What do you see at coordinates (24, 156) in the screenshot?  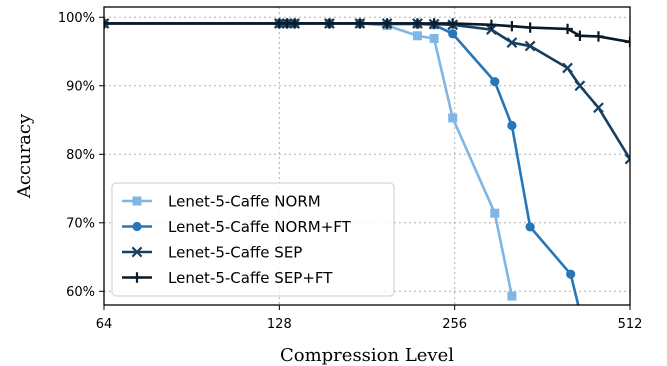 I see `y-axis-label: Accuracy` at bounding box center [24, 156].